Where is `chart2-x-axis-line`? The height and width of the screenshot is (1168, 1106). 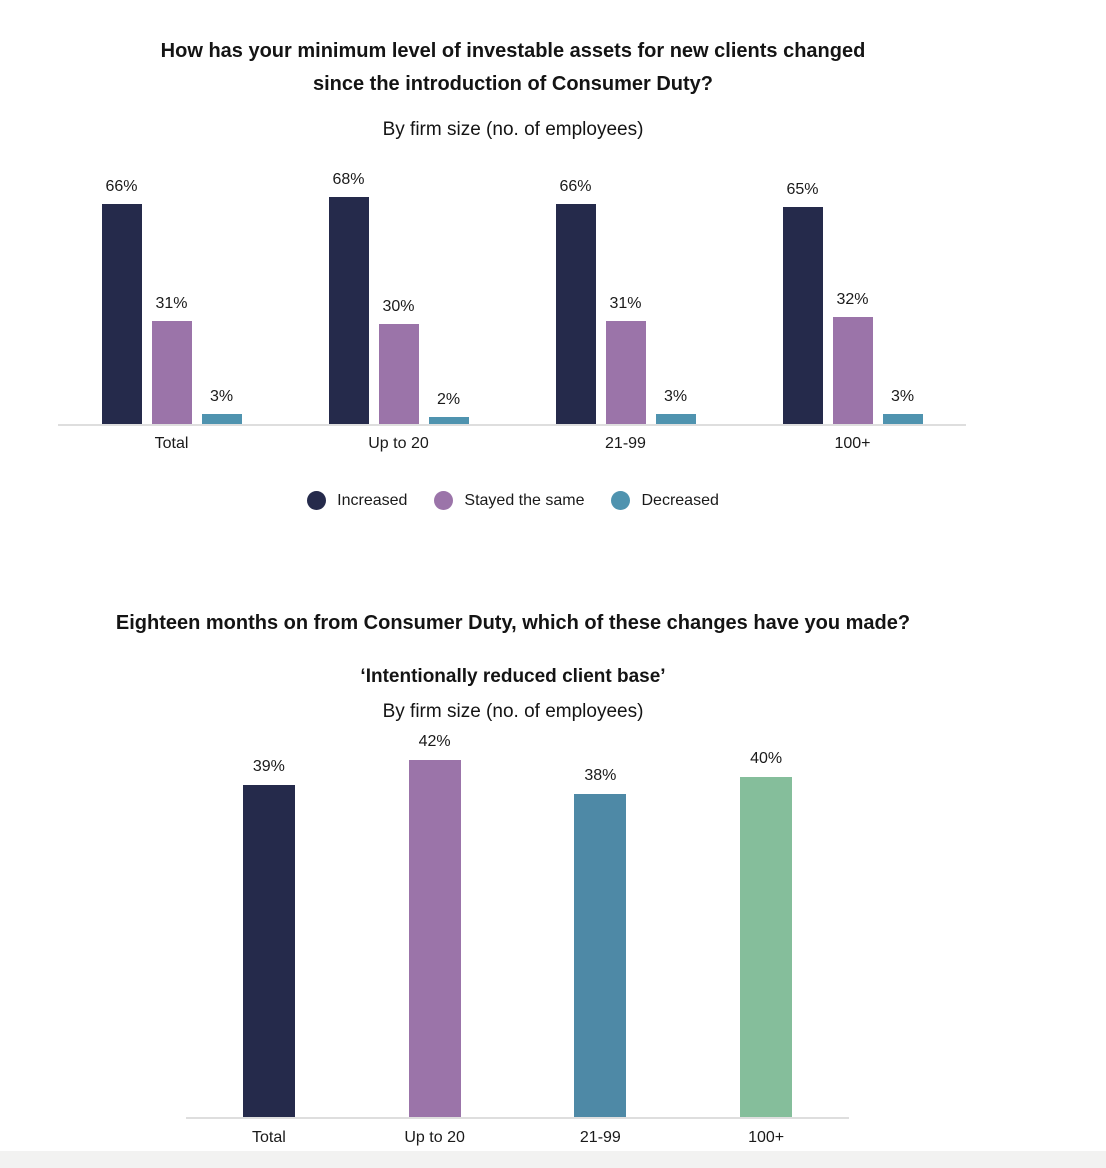
chart2-x-axis-line is located at coordinates (517, 1118).